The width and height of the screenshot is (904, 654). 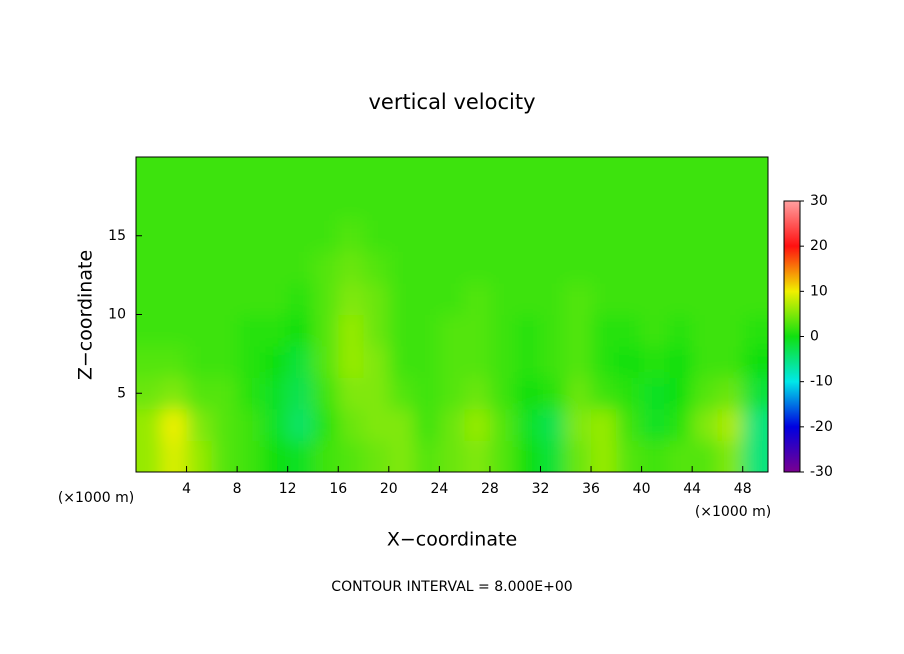 I want to click on footer: CONTOUR INTERVAL = 8.000E+00, so click(x=451, y=587).